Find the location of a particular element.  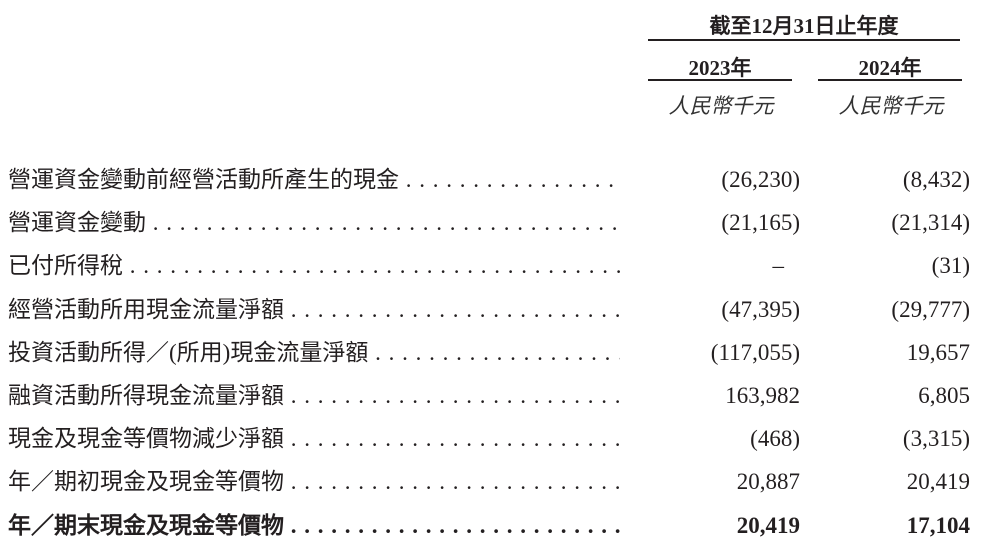

table-row: 年／期末現金及現金等價物 20,419 17,104 is located at coordinates (496, 526).